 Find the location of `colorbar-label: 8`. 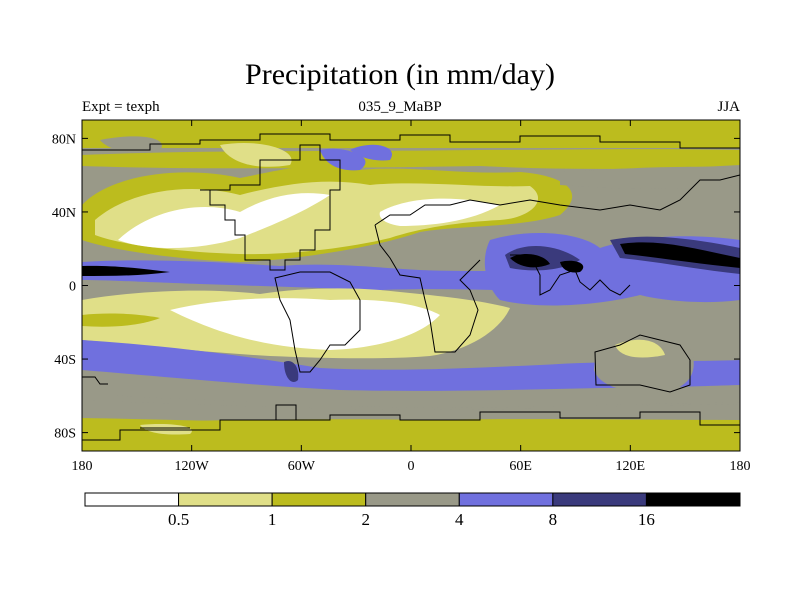

colorbar-label: 8 is located at coordinates (553, 519).